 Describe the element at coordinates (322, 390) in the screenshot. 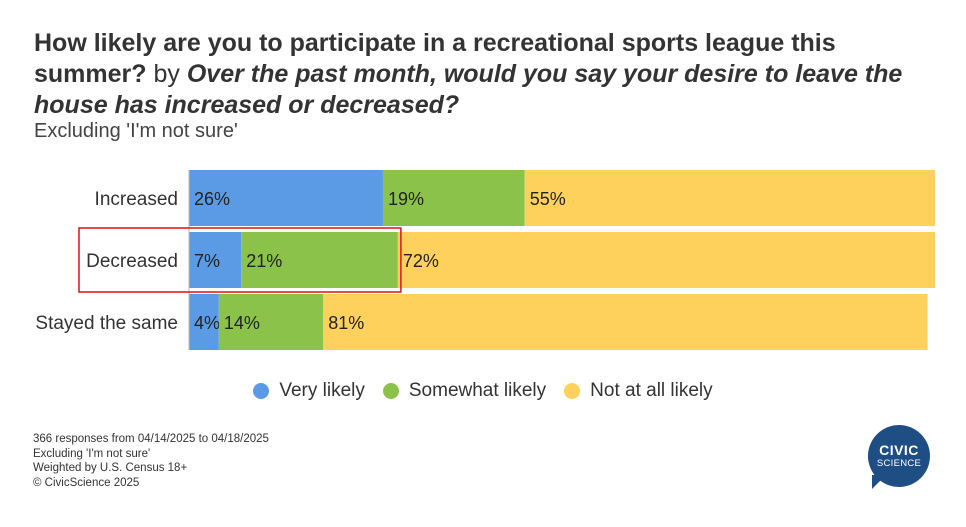

I see `legend-label-very-likely: Very likely` at that location.